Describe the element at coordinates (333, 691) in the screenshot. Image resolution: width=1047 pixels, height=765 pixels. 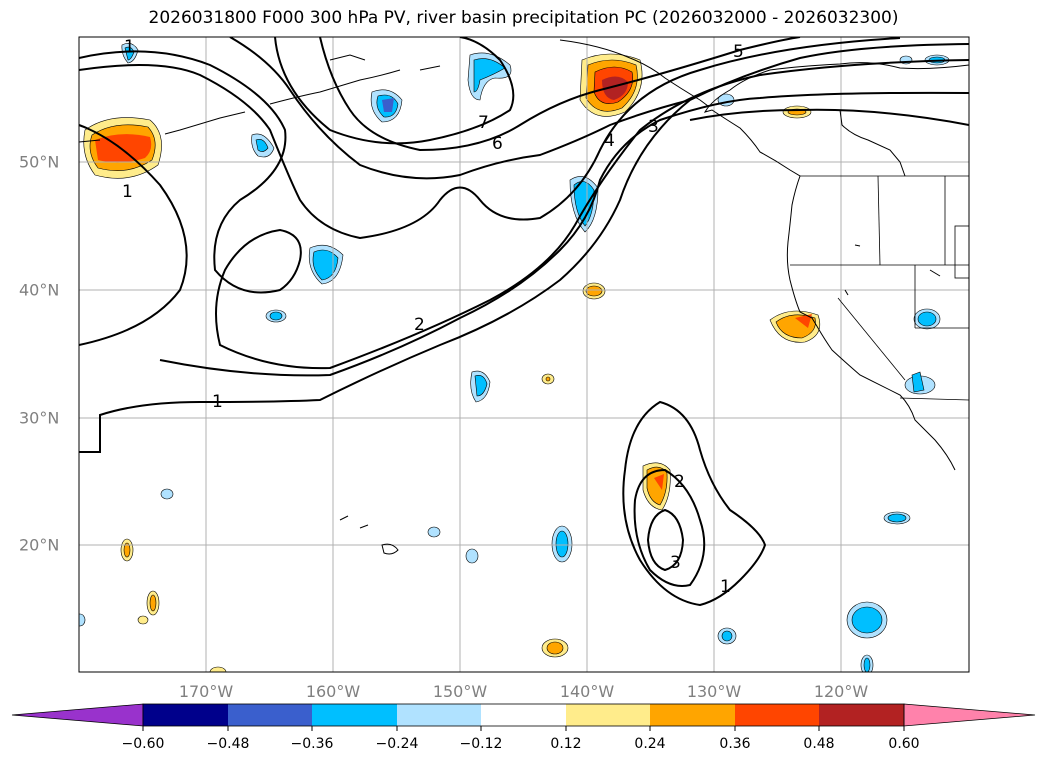
I see `lon-label: 160°W` at that location.